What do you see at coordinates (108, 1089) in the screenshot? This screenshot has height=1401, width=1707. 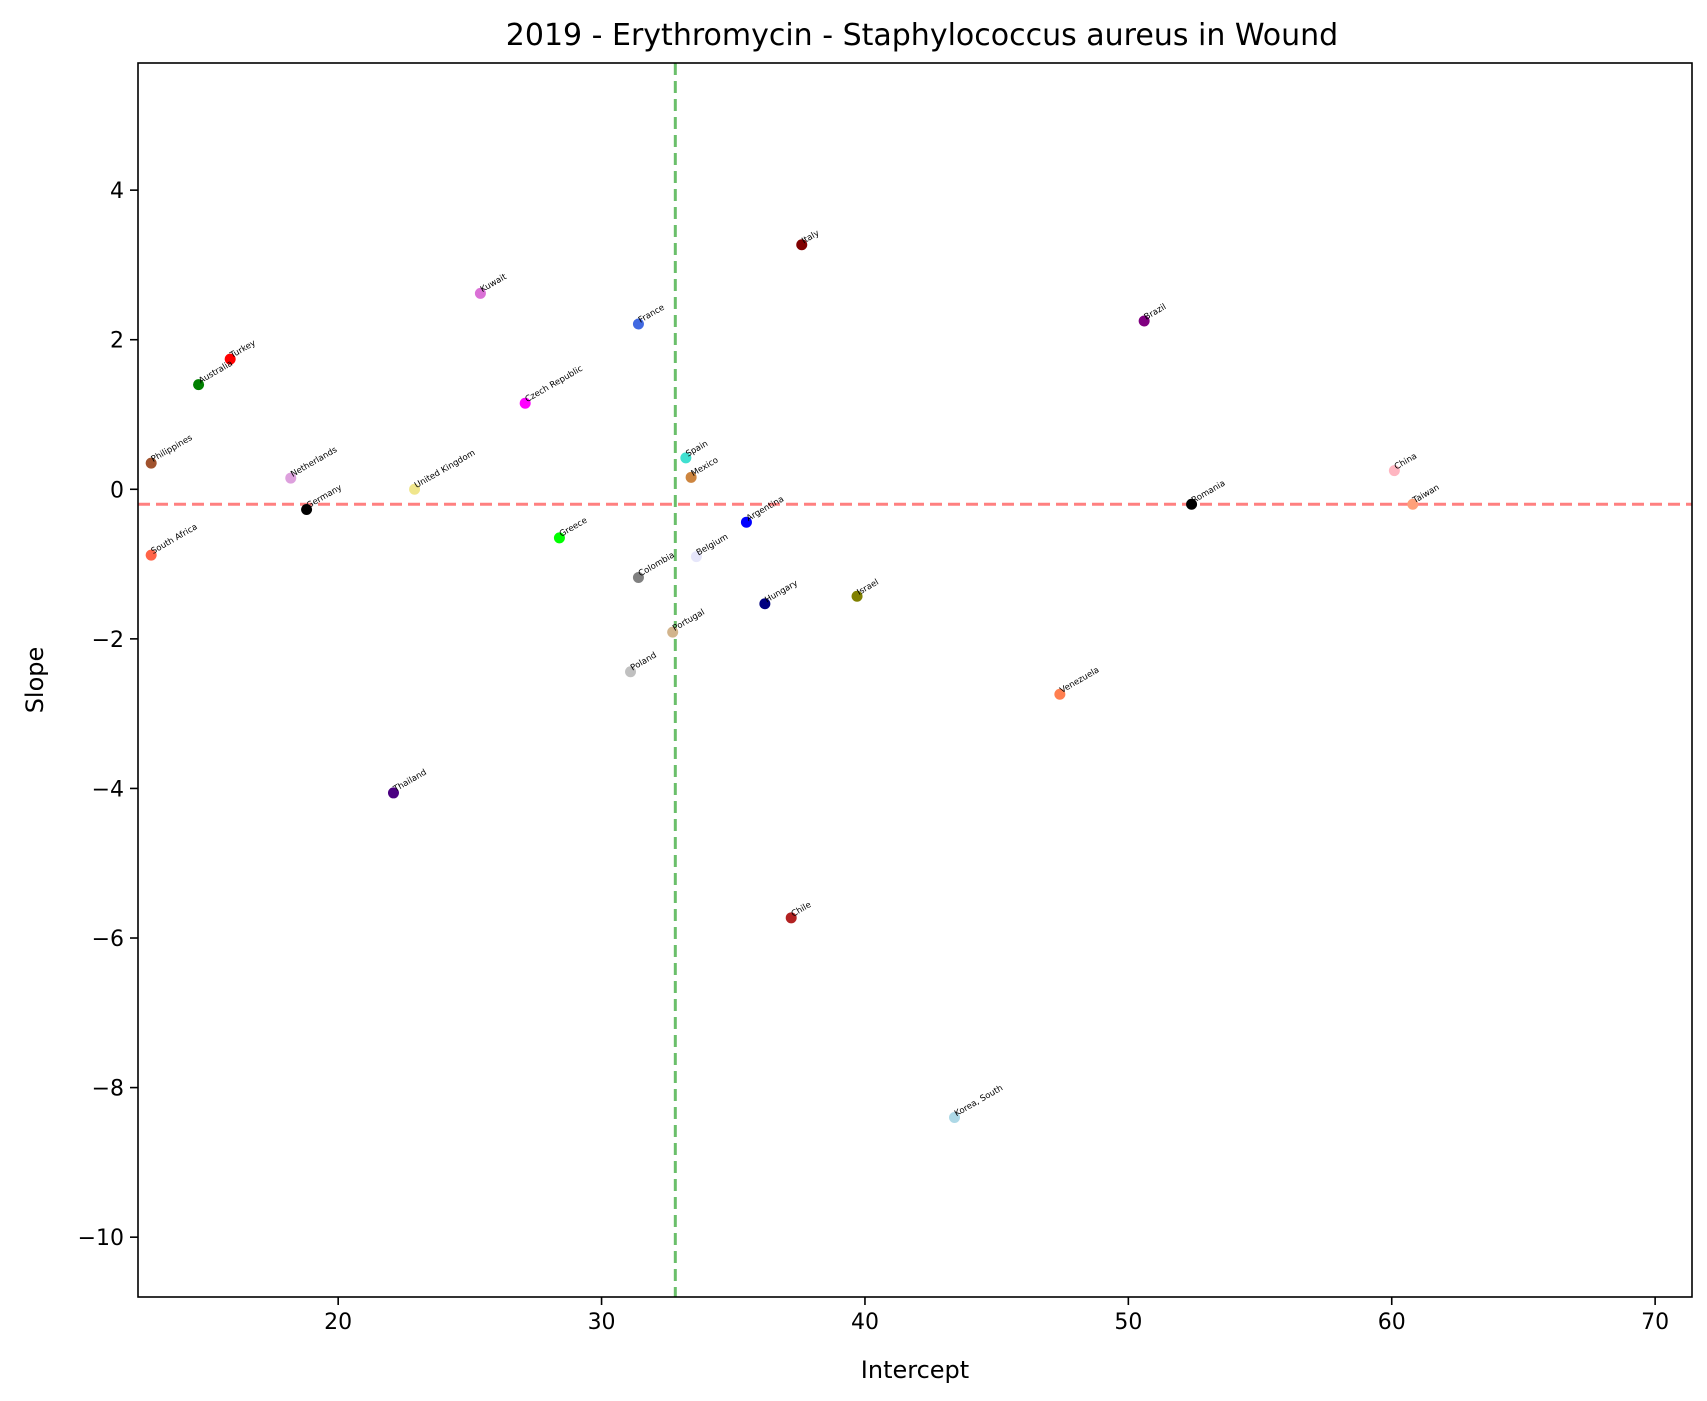 I see `y-tick-label: −8` at bounding box center [108, 1089].